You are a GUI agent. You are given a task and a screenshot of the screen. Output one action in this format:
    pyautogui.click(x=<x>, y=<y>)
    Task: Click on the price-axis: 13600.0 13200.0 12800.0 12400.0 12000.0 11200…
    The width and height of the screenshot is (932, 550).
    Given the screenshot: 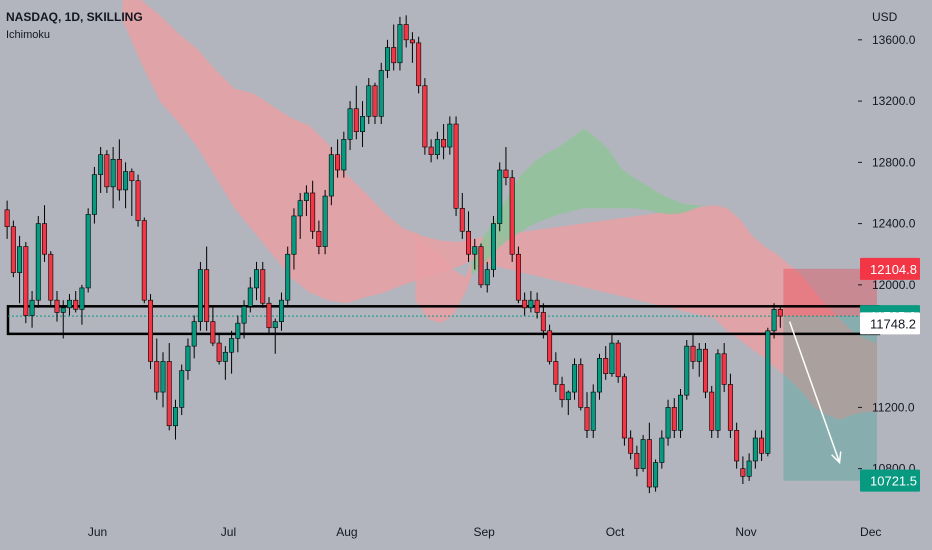 What is the action you would take?
    pyautogui.click(x=889, y=262)
    